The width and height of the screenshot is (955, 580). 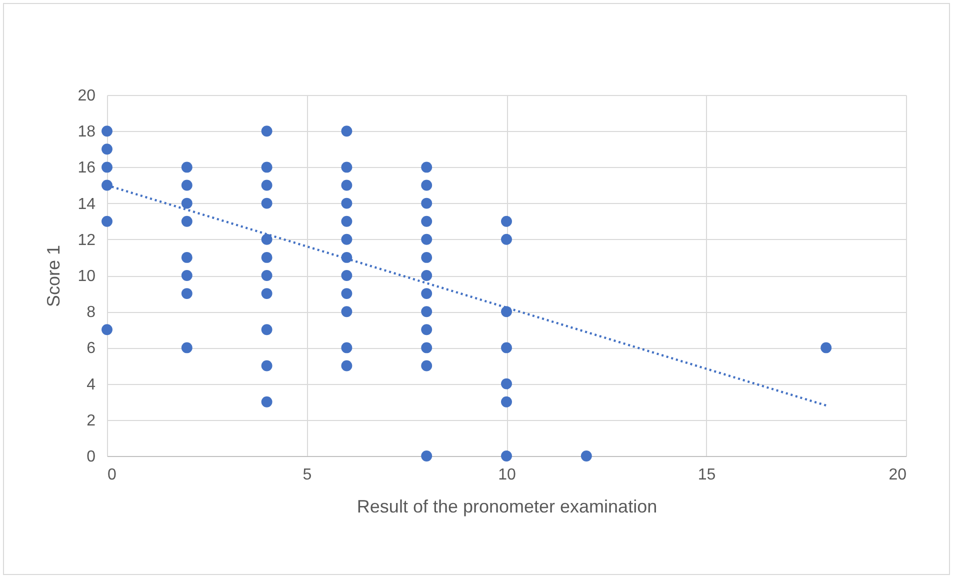 I want to click on y-tick-label: 12, so click(x=87, y=240).